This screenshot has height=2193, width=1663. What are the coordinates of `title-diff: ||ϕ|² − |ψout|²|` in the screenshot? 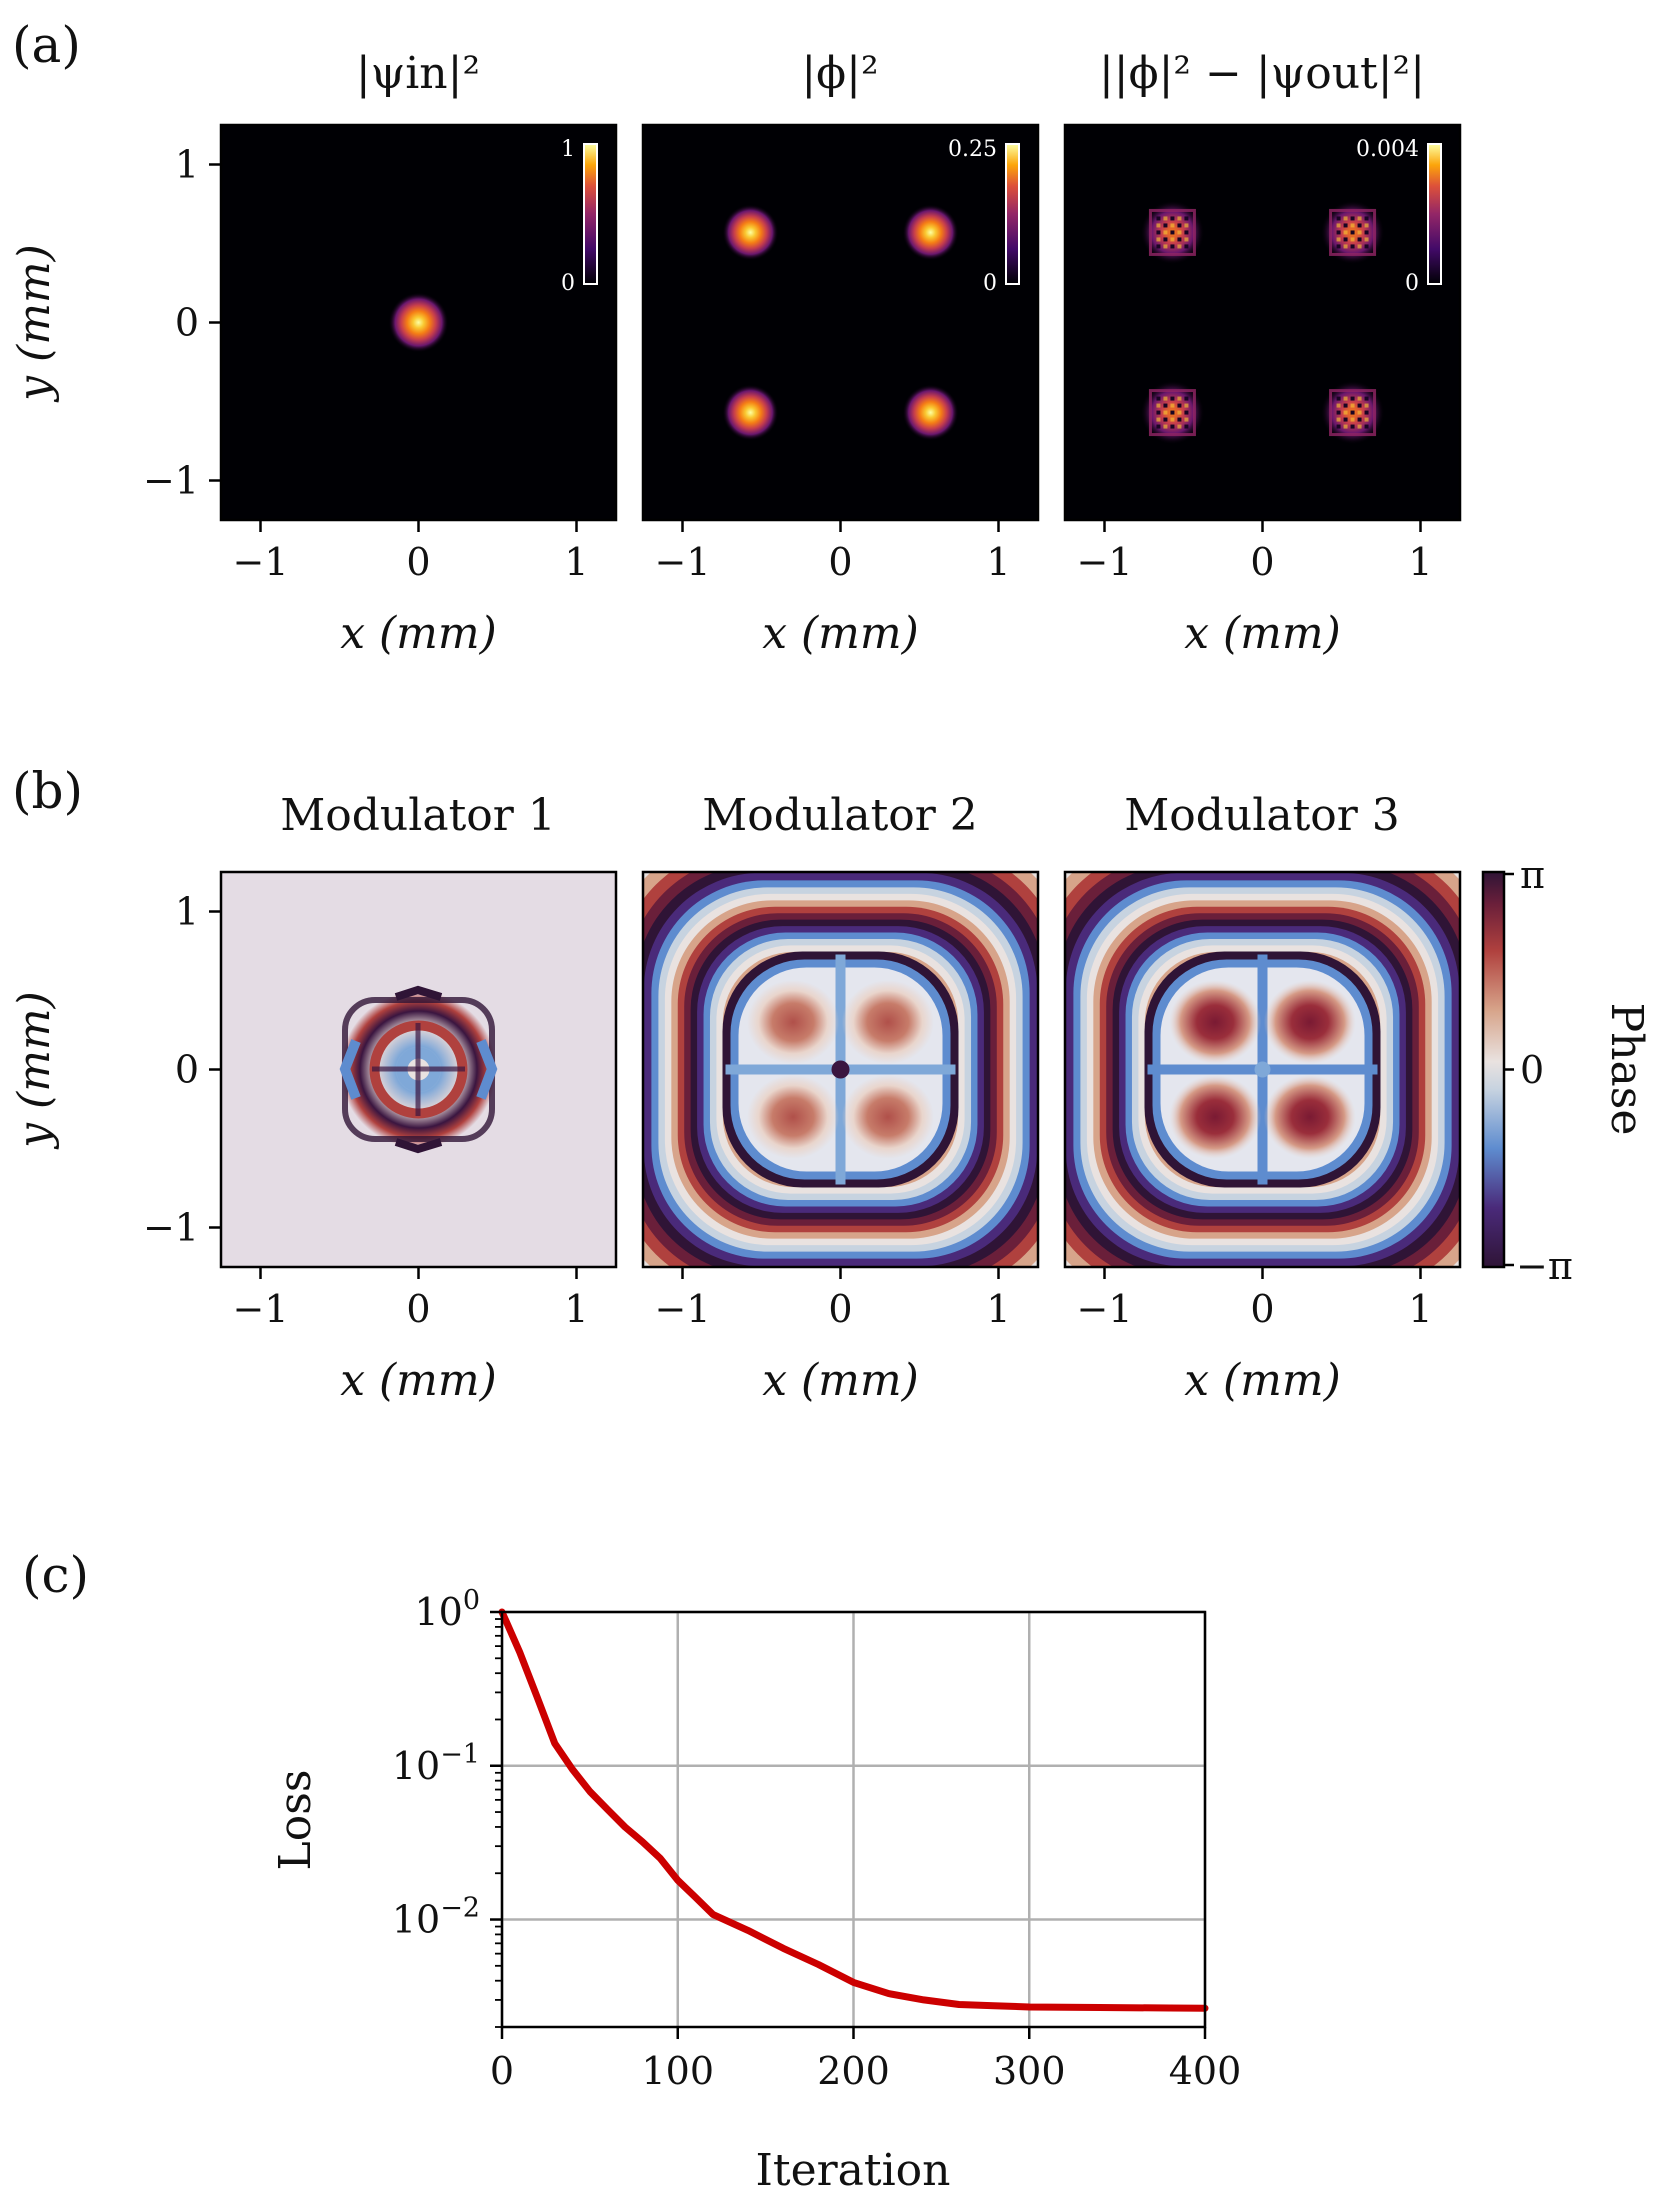 It's located at (1262, 73).